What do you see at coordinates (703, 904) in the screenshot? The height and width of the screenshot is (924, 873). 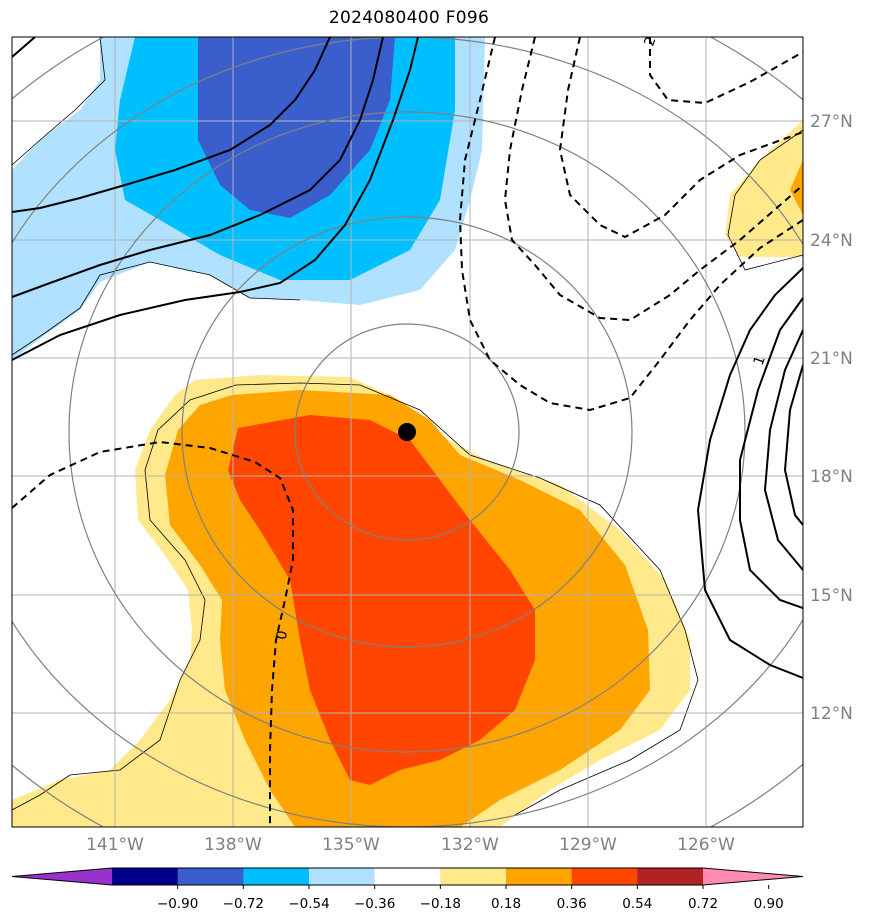 I see `colorbar-tick-label: 0.72` at bounding box center [703, 904].